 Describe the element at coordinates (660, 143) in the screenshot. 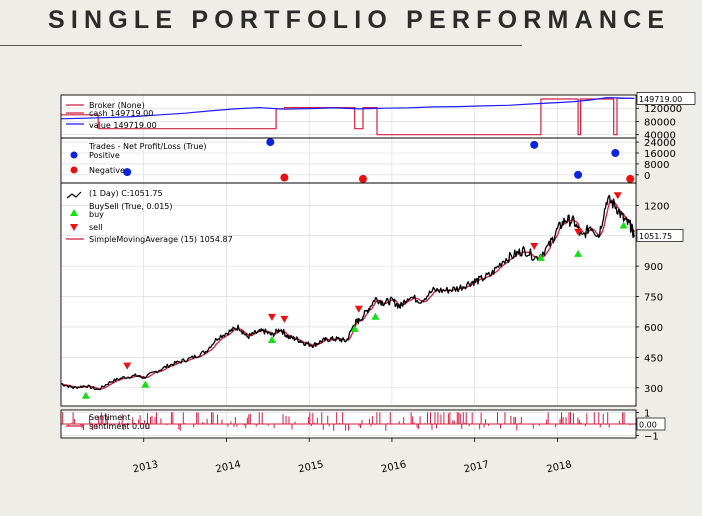

I see `ytick-label: 24000` at that location.